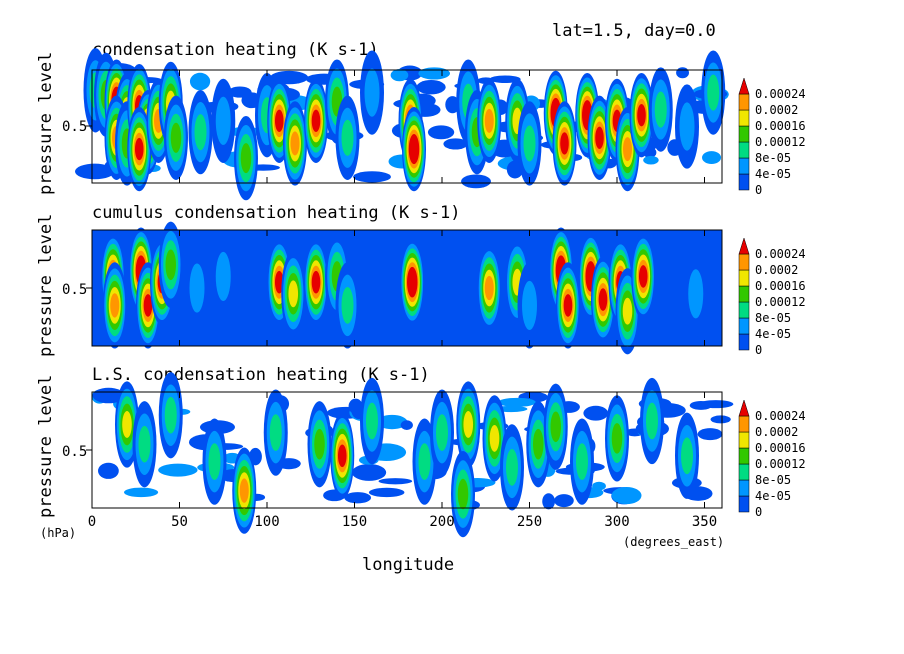 This screenshot has width=904, height=654. What do you see at coordinates (634, 31) in the screenshot?
I see `lat-day-info: lat=1.5, day=0.0` at bounding box center [634, 31].